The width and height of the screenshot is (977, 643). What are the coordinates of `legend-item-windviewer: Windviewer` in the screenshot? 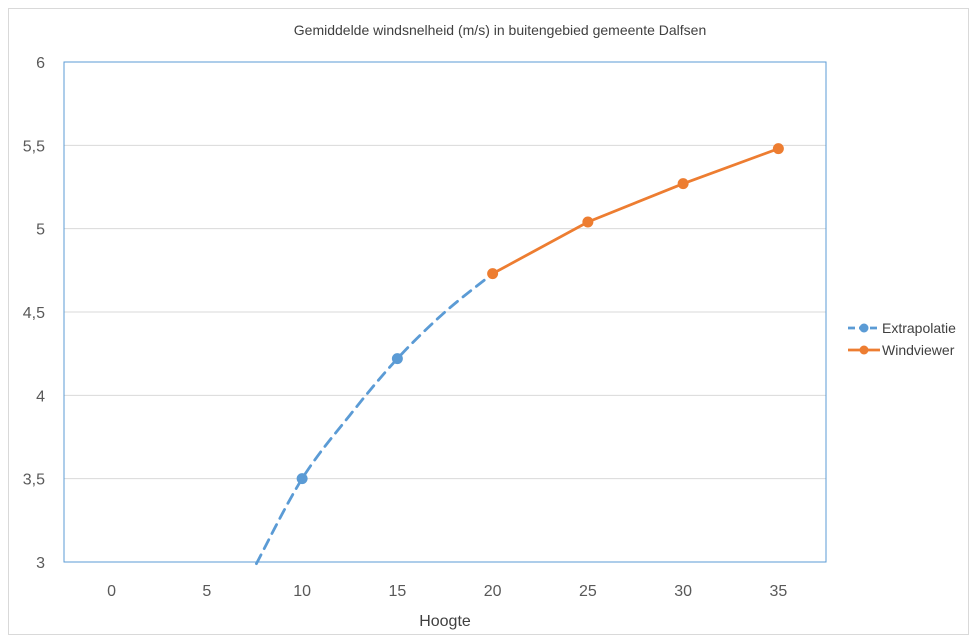 It's located at (901, 350).